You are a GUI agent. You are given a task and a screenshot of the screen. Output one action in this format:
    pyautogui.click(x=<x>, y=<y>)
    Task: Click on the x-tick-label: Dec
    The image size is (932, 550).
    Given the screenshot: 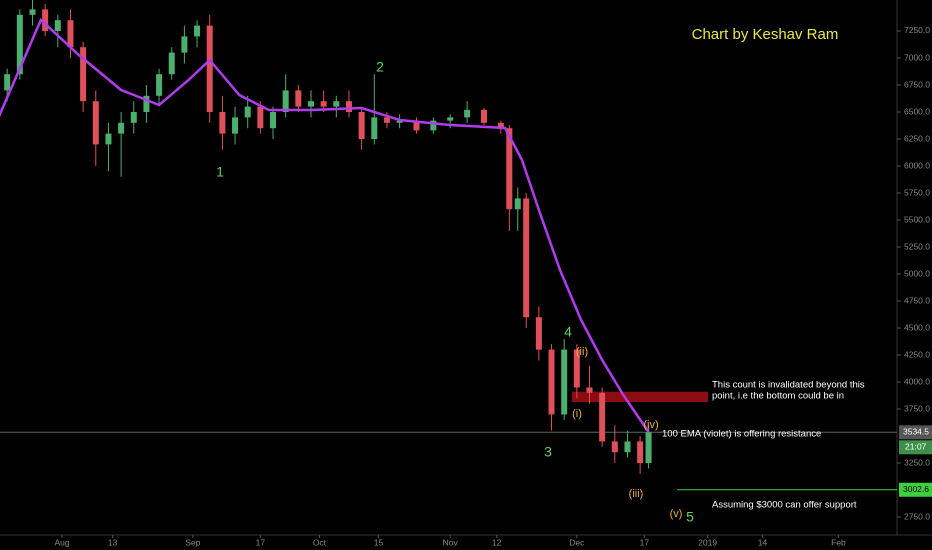 What is the action you would take?
    pyautogui.click(x=577, y=542)
    